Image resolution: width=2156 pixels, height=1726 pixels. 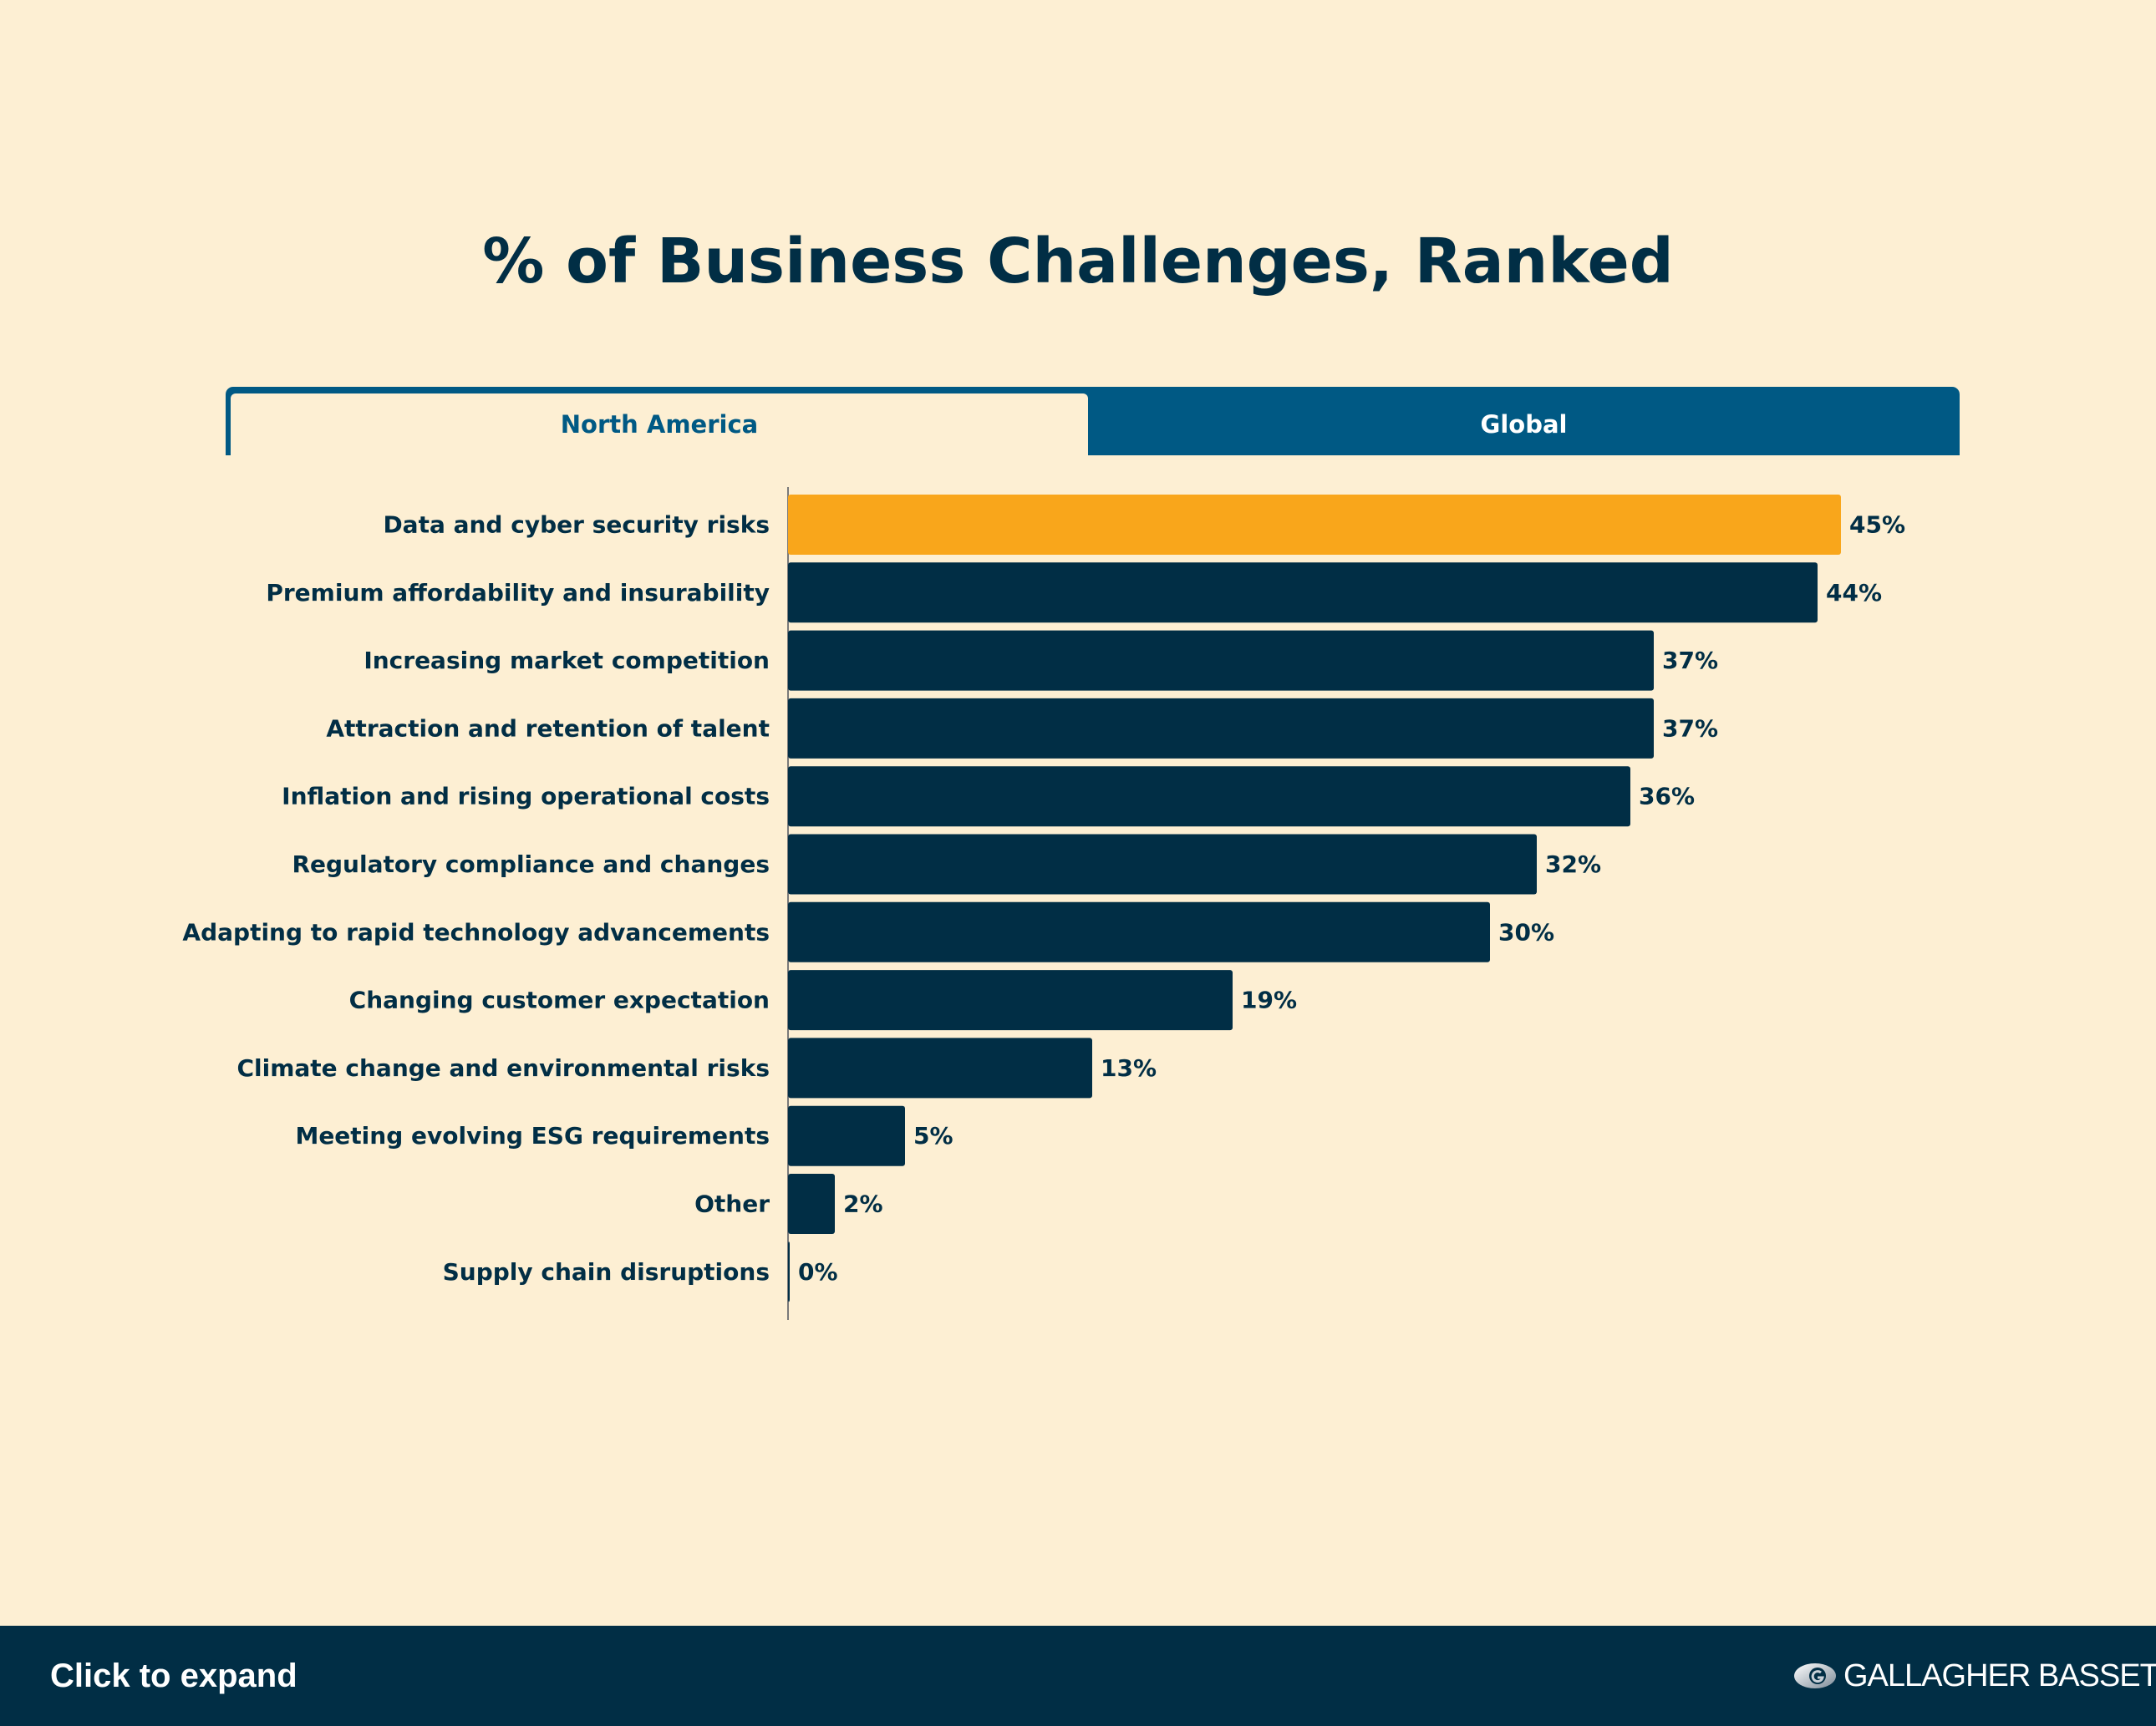 What do you see at coordinates (1011, 1000) in the screenshot?
I see `bar-changing-customer-expectation` at bounding box center [1011, 1000].